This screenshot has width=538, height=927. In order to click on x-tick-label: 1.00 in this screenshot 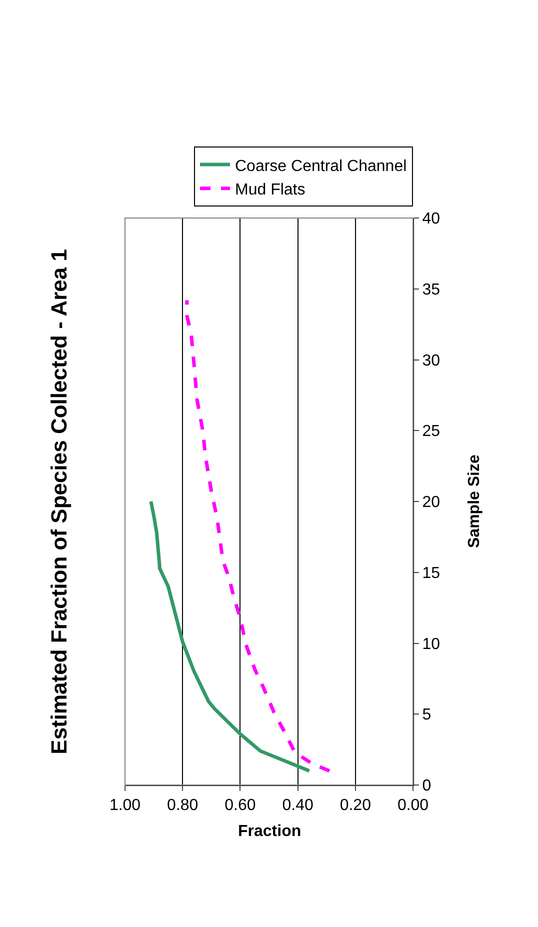, I will do `click(125, 805)`.